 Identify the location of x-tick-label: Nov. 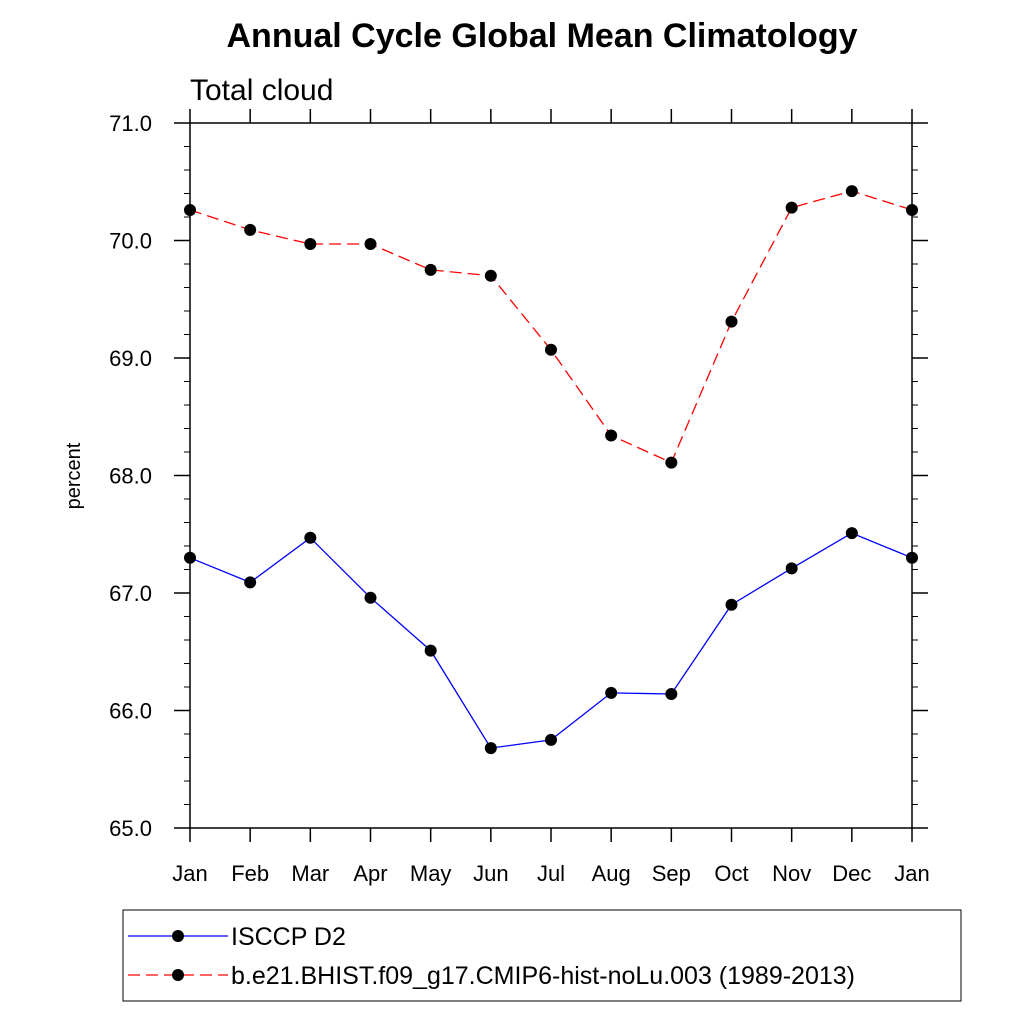
(791, 873).